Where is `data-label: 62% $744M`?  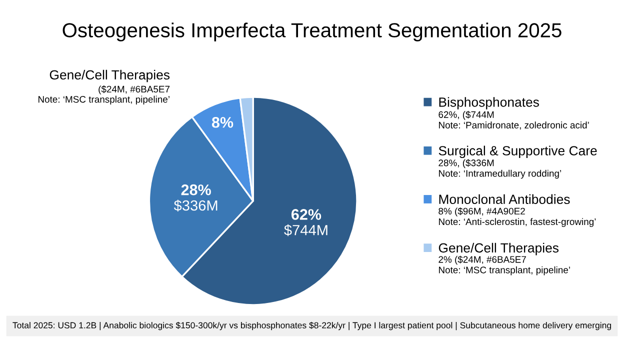
data-label: 62% $744M is located at coordinates (306, 222).